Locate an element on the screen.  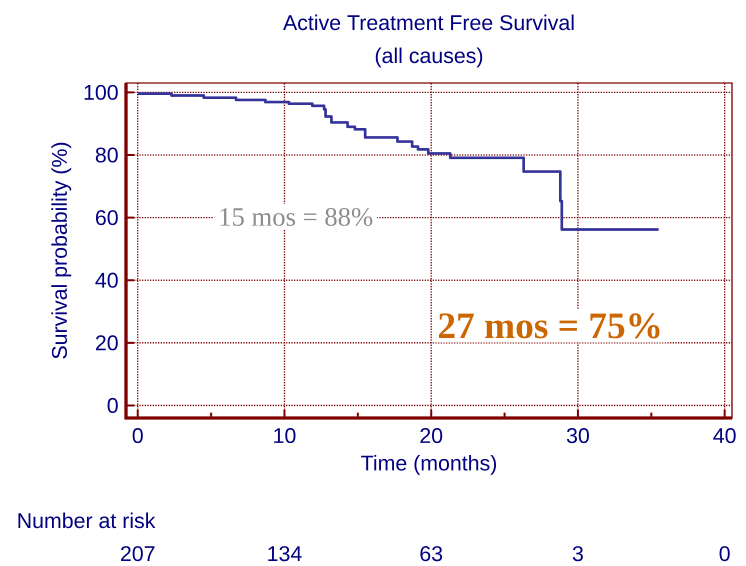
text: Number at risk is located at coordinates (87, 520).